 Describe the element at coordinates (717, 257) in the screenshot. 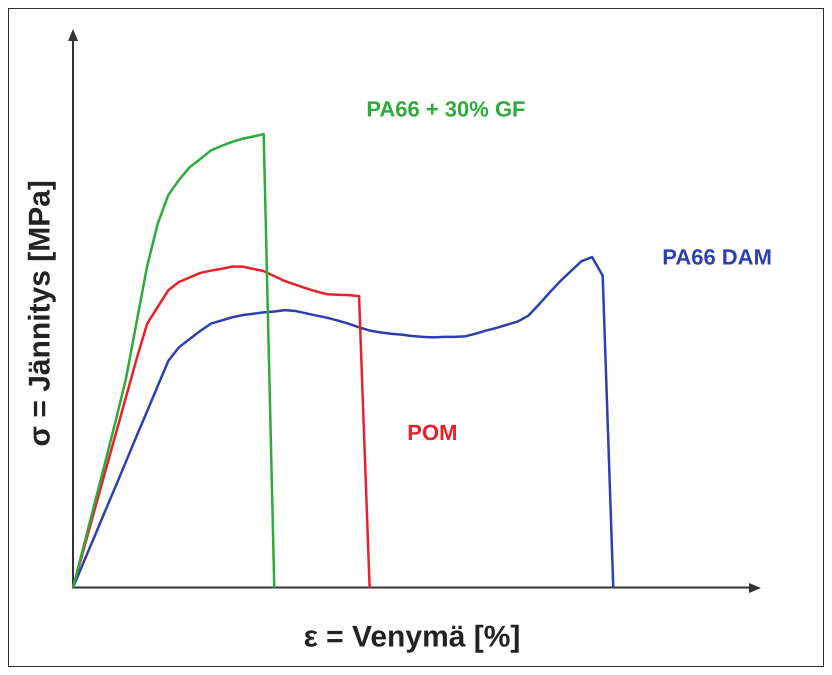

I see `text: PA66 DAM` at that location.